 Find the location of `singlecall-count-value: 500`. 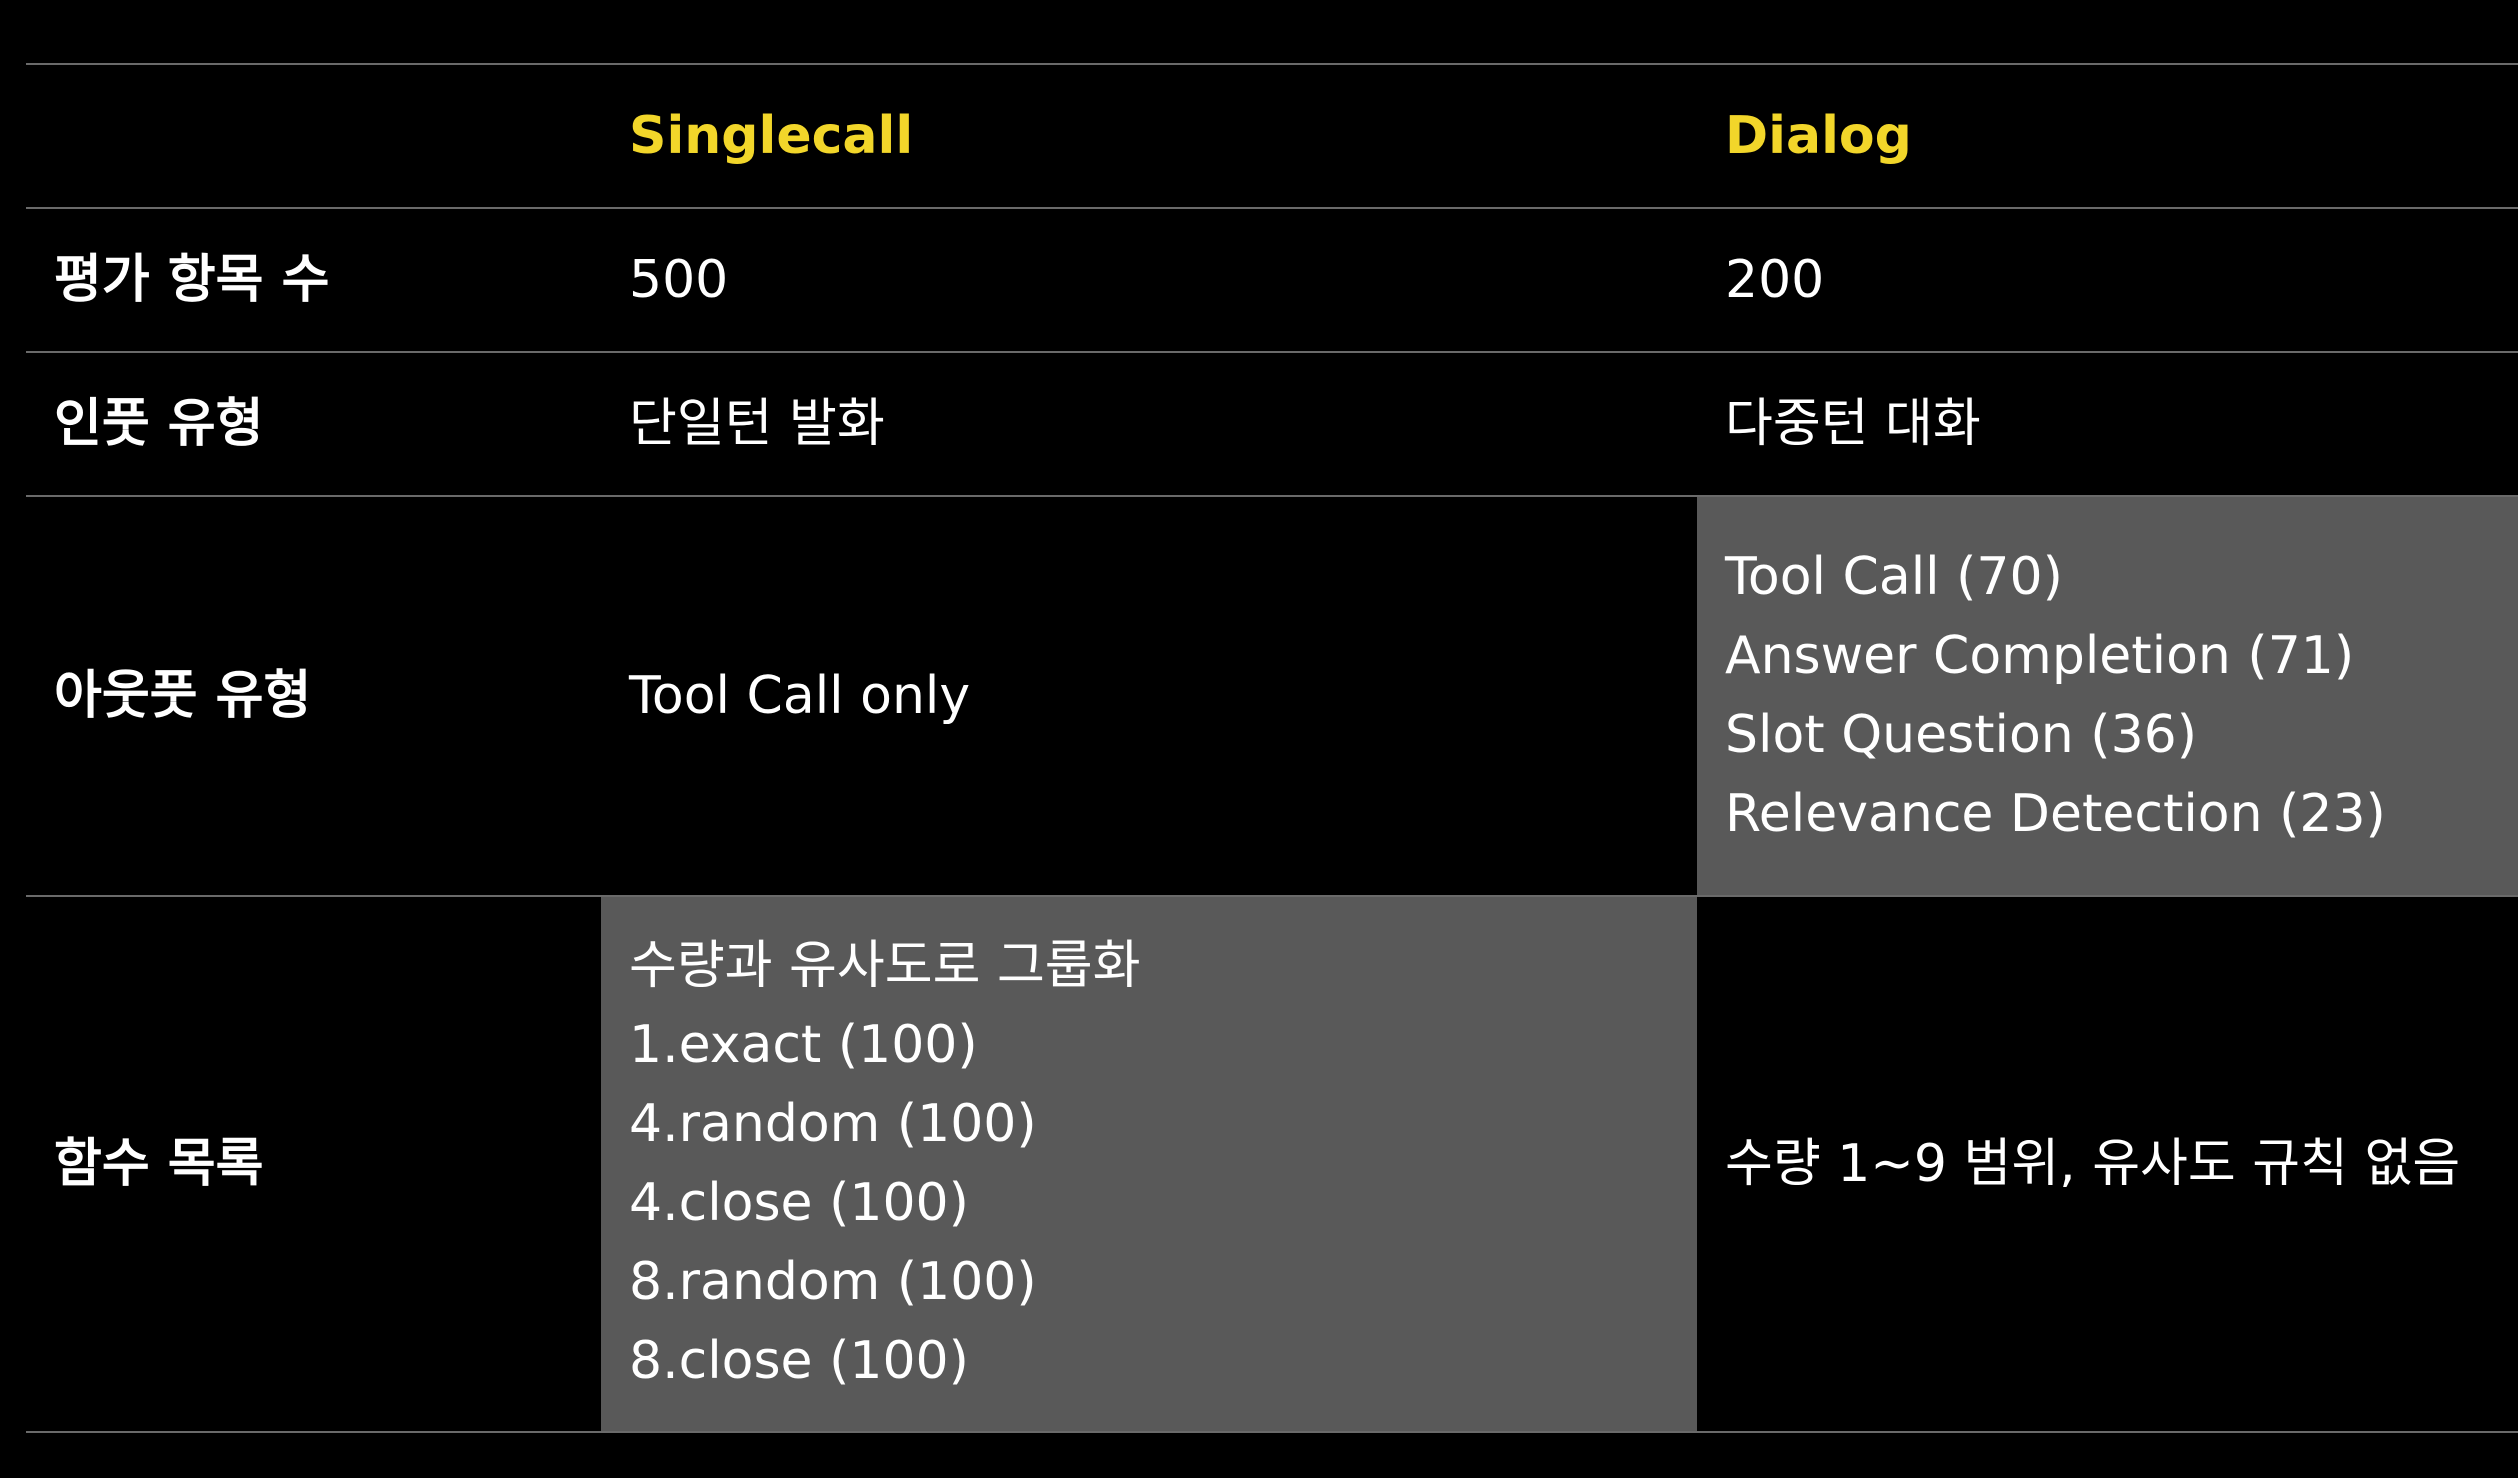

singlecall-count-value: 500 is located at coordinates (679, 279).